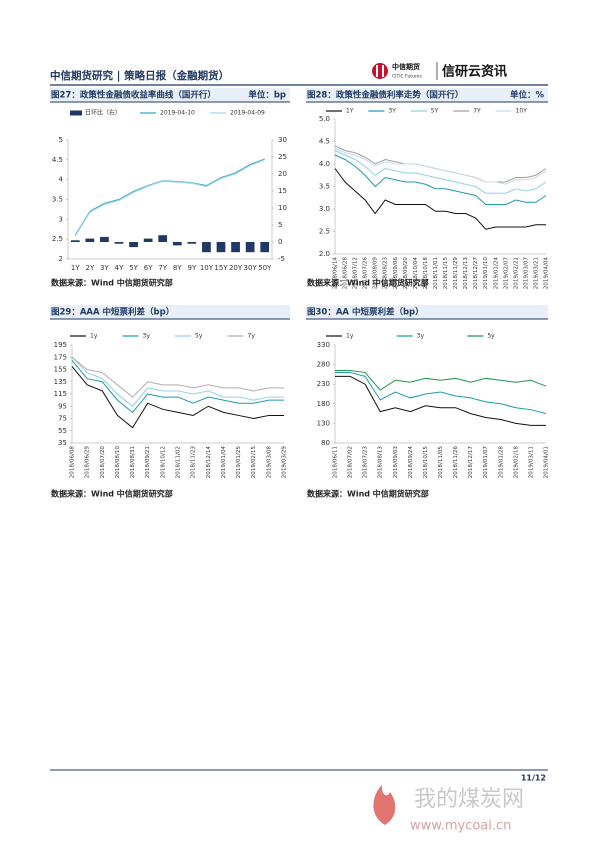  Describe the element at coordinates (61, 180) in the screenshot. I see `y-tick-label: 4` at that location.